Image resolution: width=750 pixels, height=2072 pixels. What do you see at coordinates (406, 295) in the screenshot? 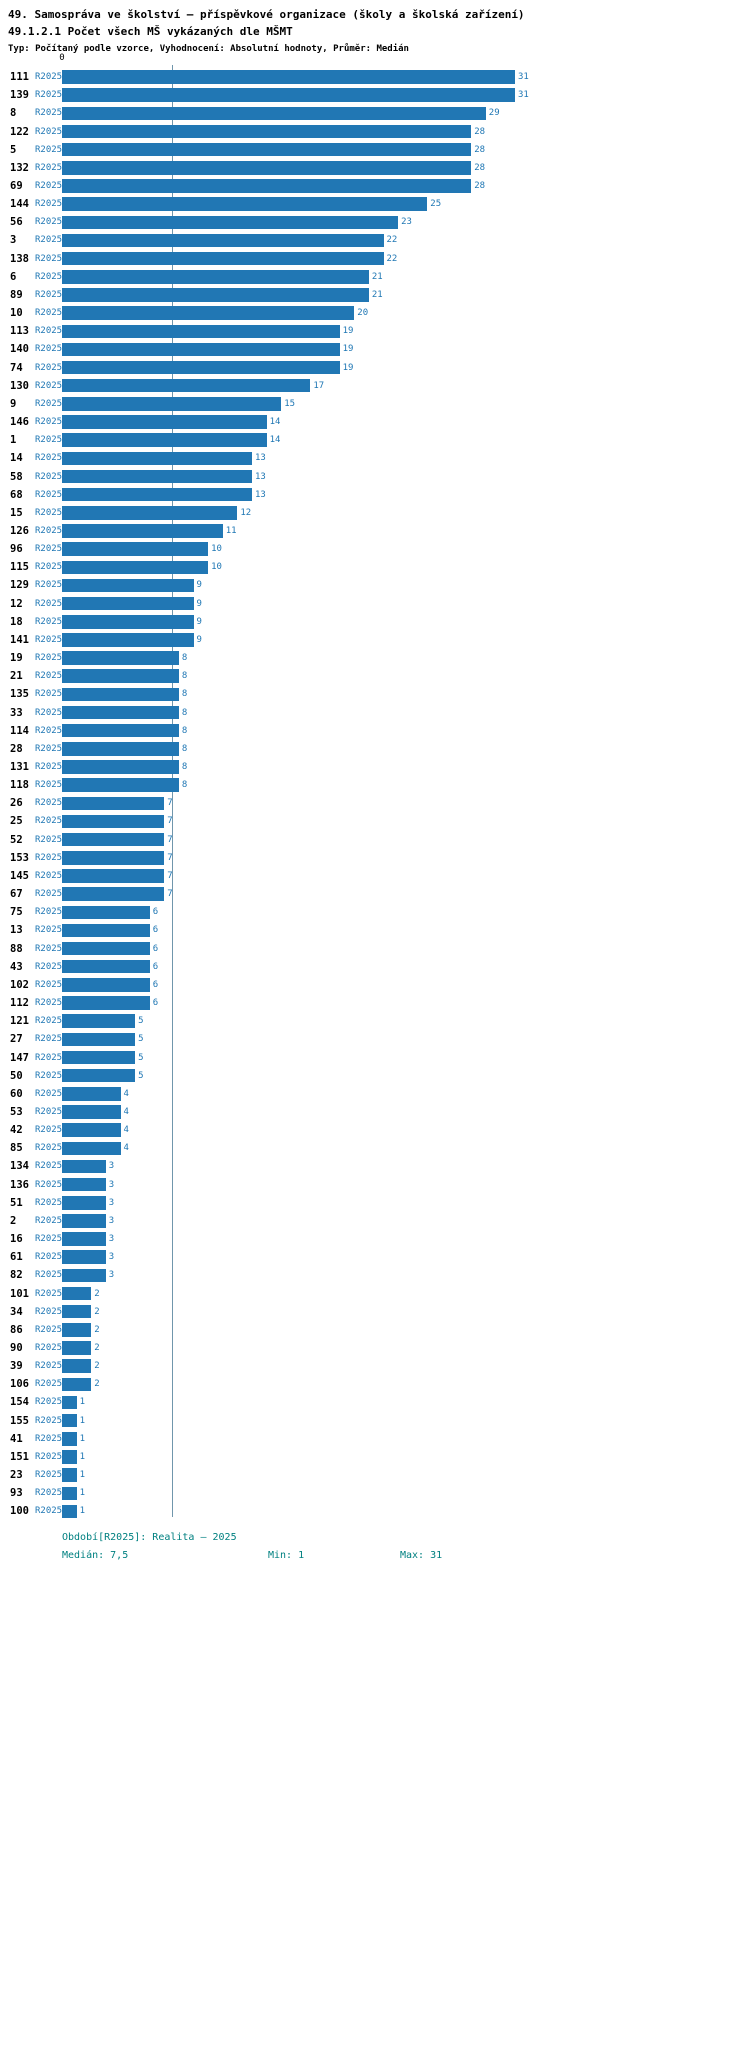
I see `bar-track: 21` at bounding box center [406, 295].